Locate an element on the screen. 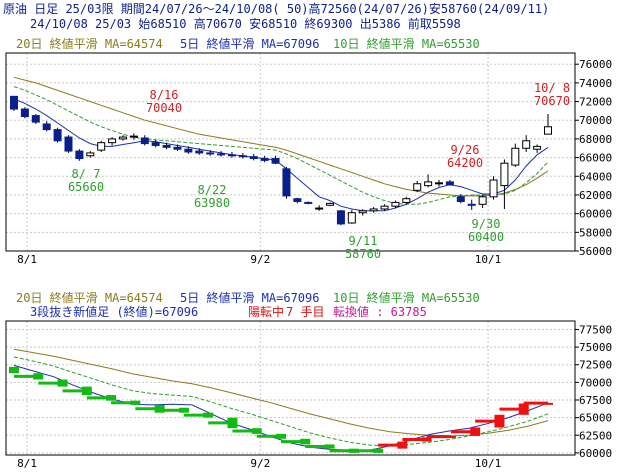  annotation-value: 70040 is located at coordinates (164, 108).